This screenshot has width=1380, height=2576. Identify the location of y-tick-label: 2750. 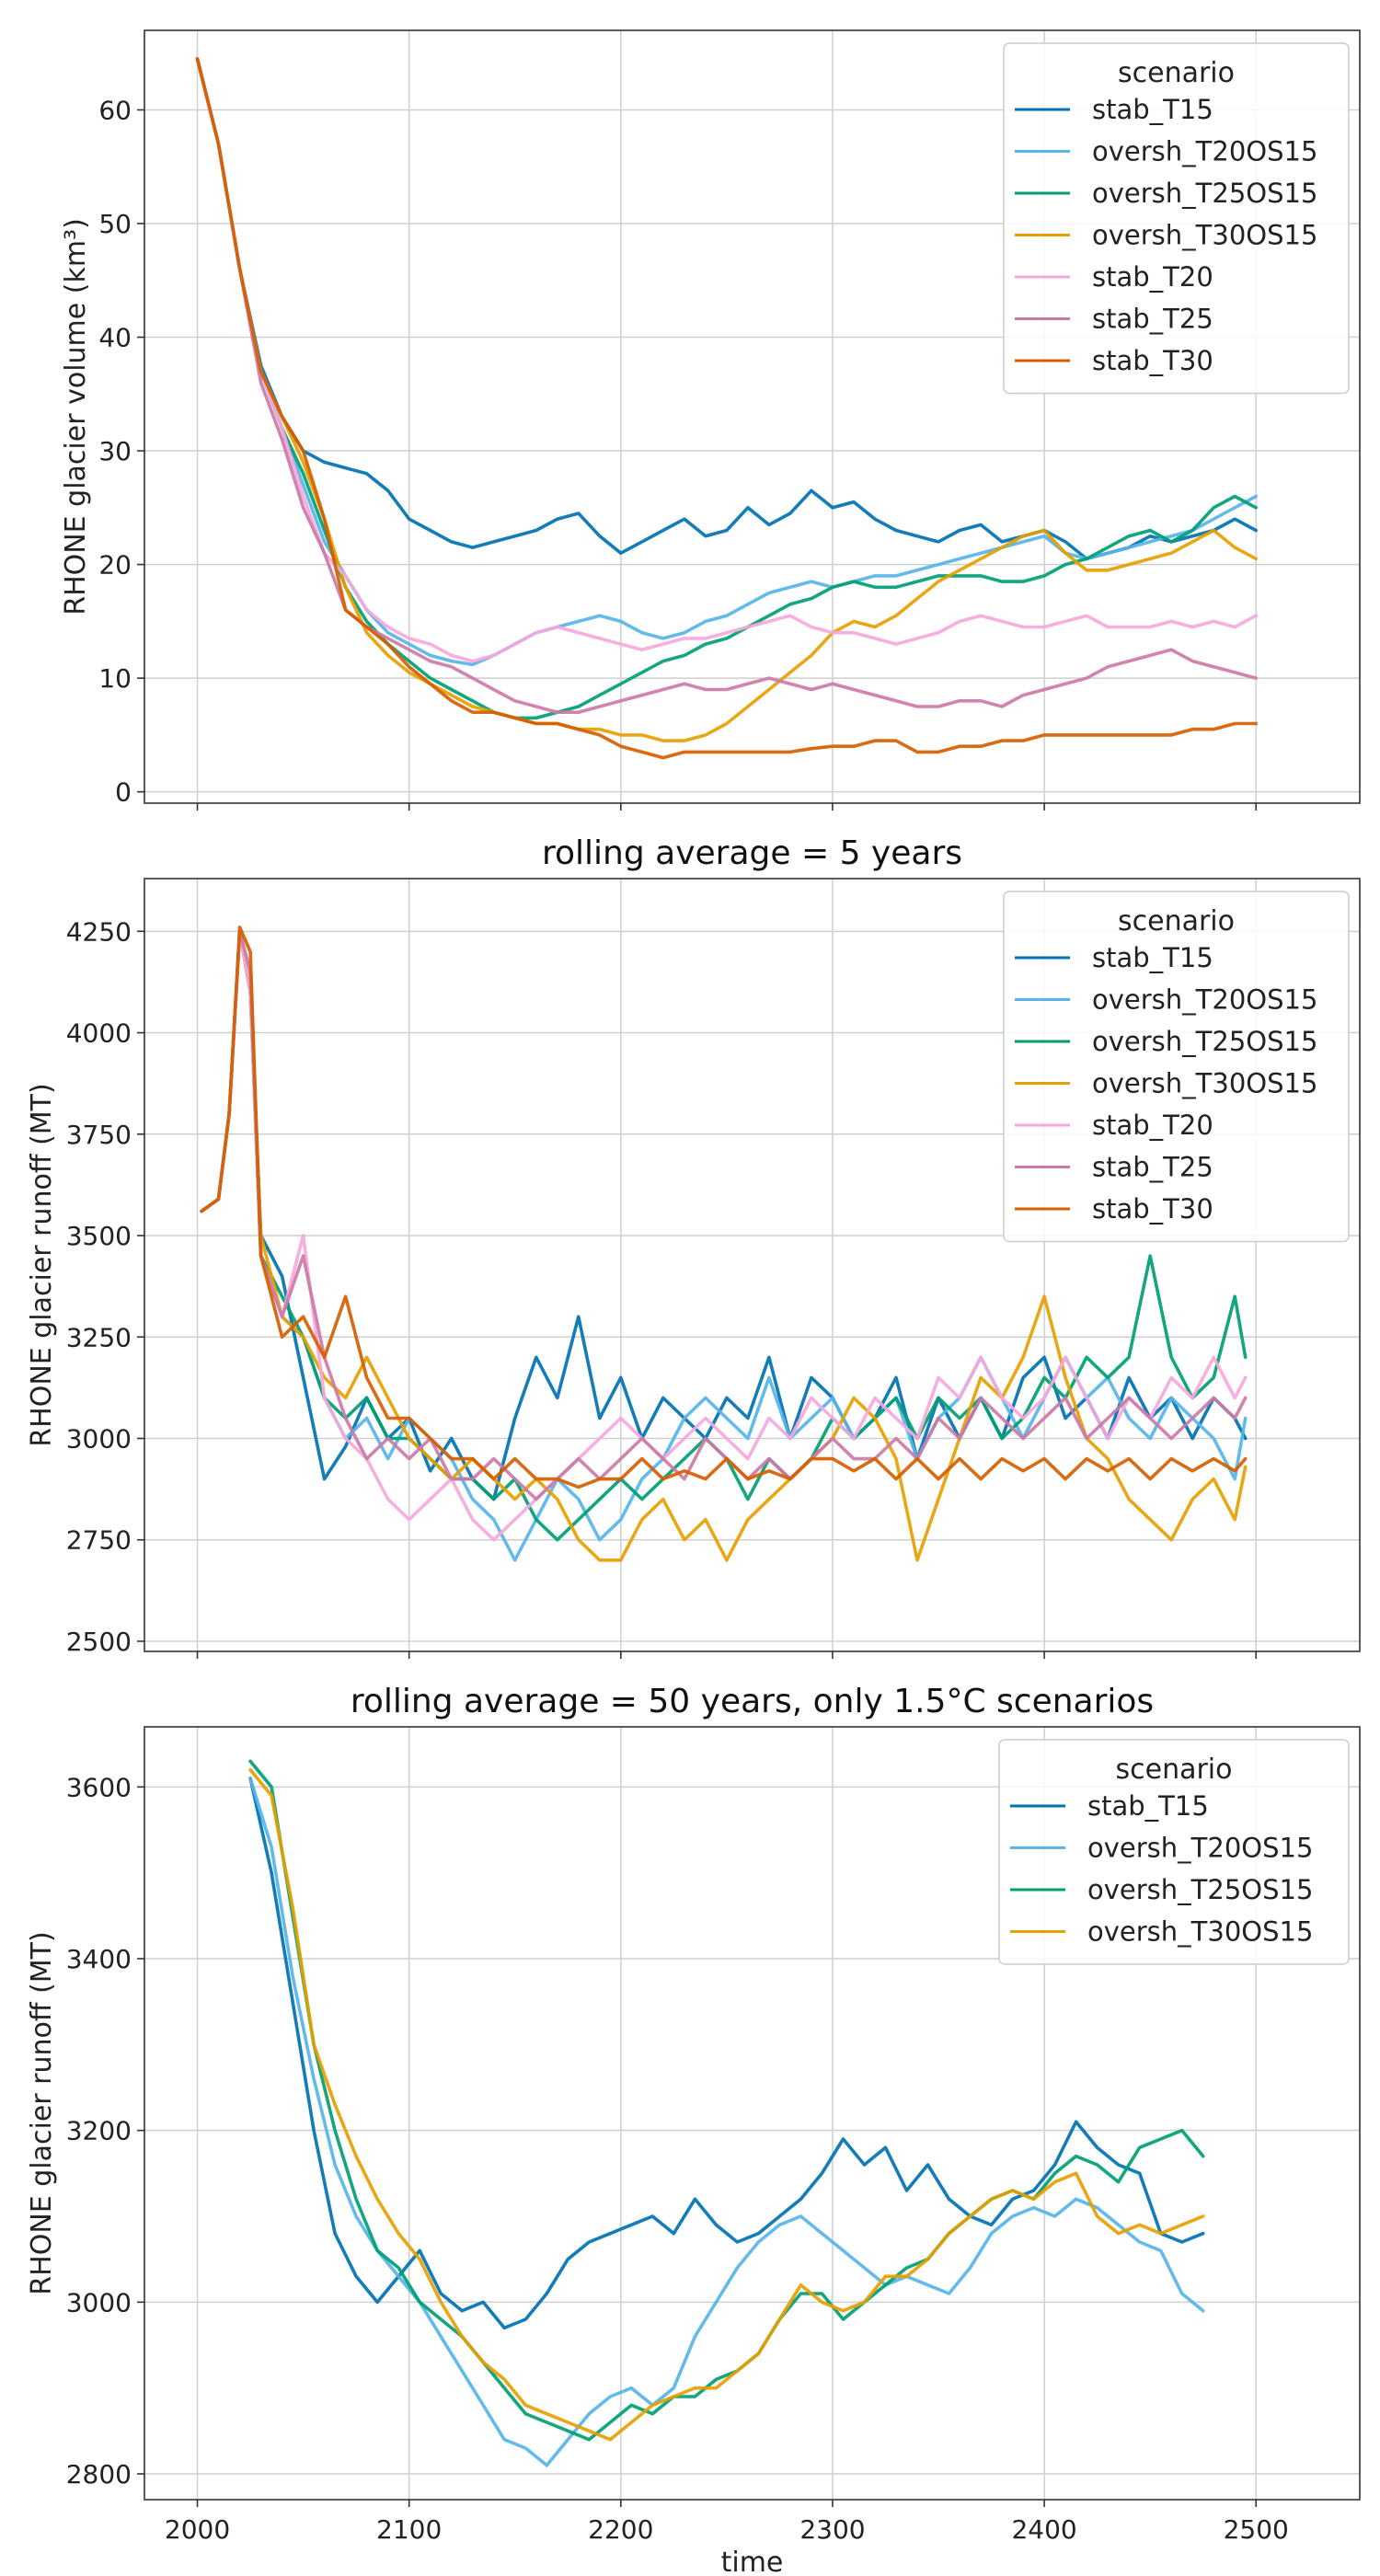
(99, 1540).